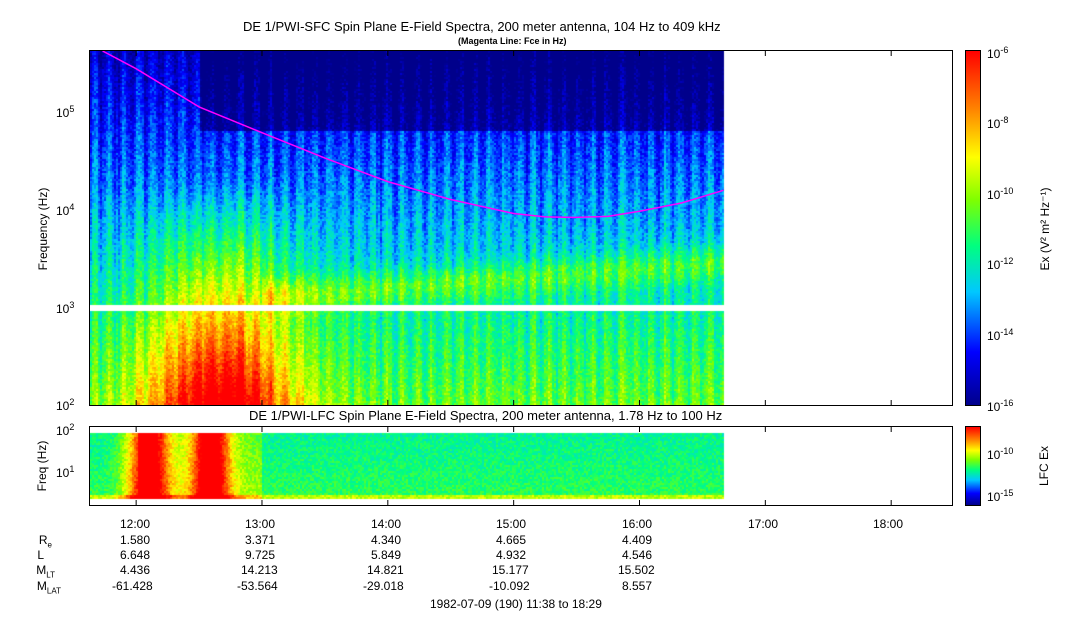 The height and width of the screenshot is (620, 1083). What do you see at coordinates (1044, 466) in the screenshot?
I see `bottom-colorbar-label: LFC Ex` at bounding box center [1044, 466].